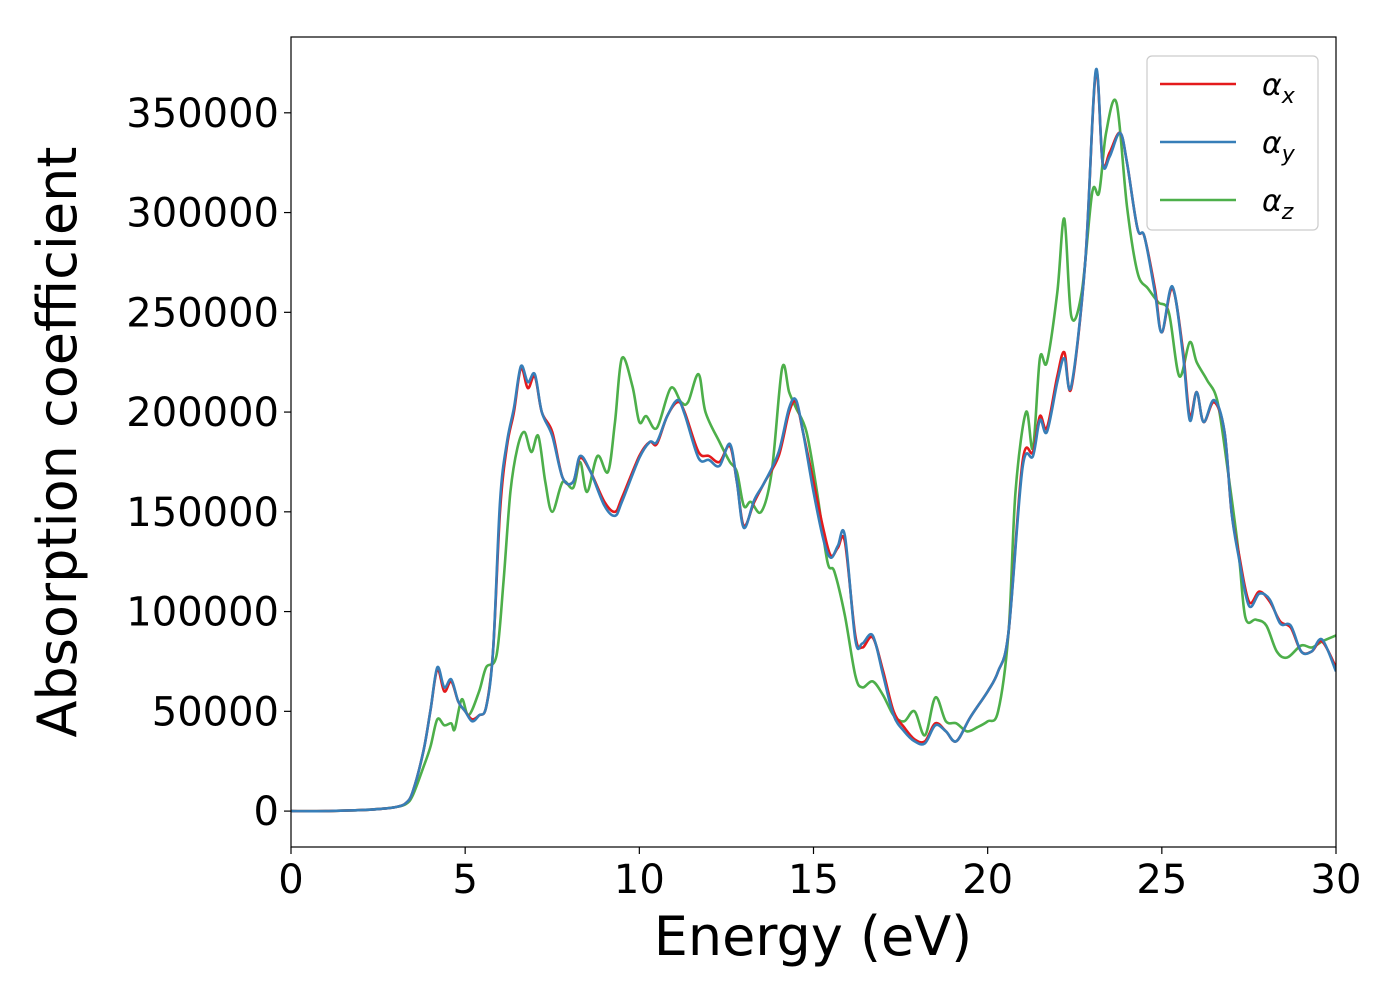  I want to click on y-tick-label: 350000, so click(202, 114).